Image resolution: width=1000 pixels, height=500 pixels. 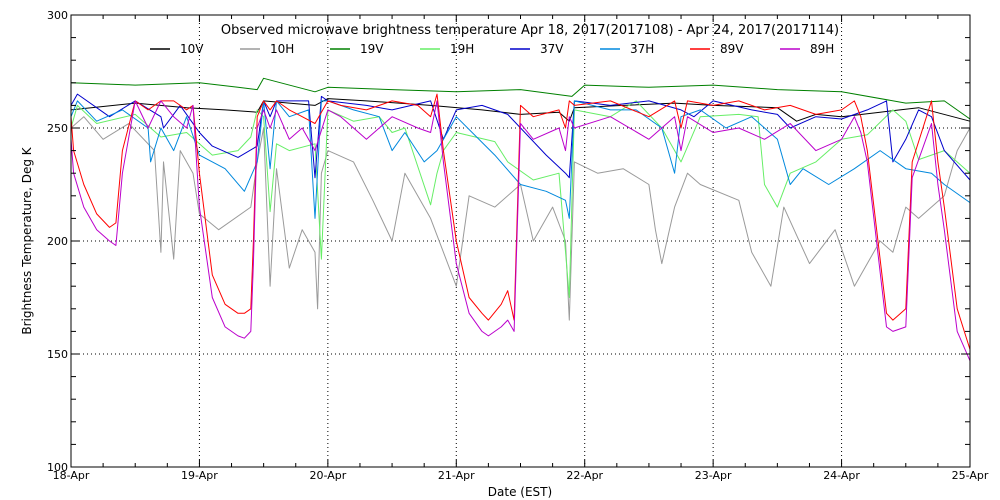 I want to click on x-tick-label: 18-Apr, so click(x=71, y=475).